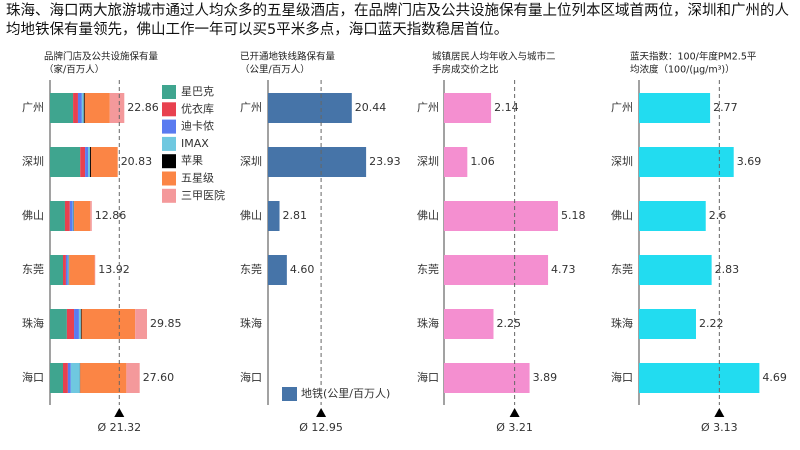 The image size is (800, 450). Describe the element at coordinates (197, 178) in the screenshot. I see `legend-label: 五星级` at that location.